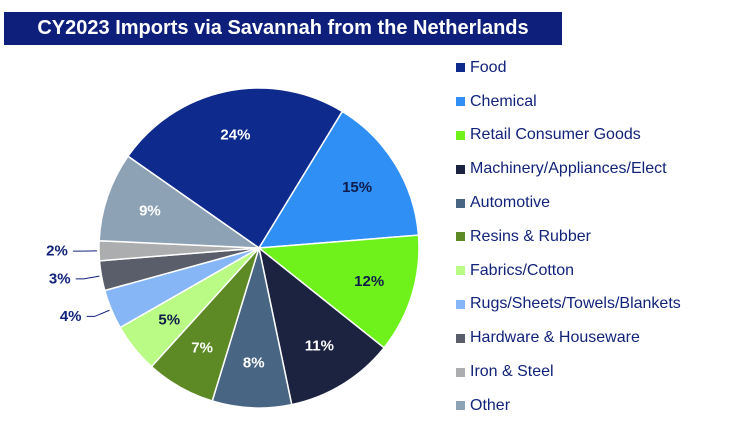  Describe the element at coordinates (555, 338) in the screenshot. I see `legend-label: Hardware & Houseware` at that location.